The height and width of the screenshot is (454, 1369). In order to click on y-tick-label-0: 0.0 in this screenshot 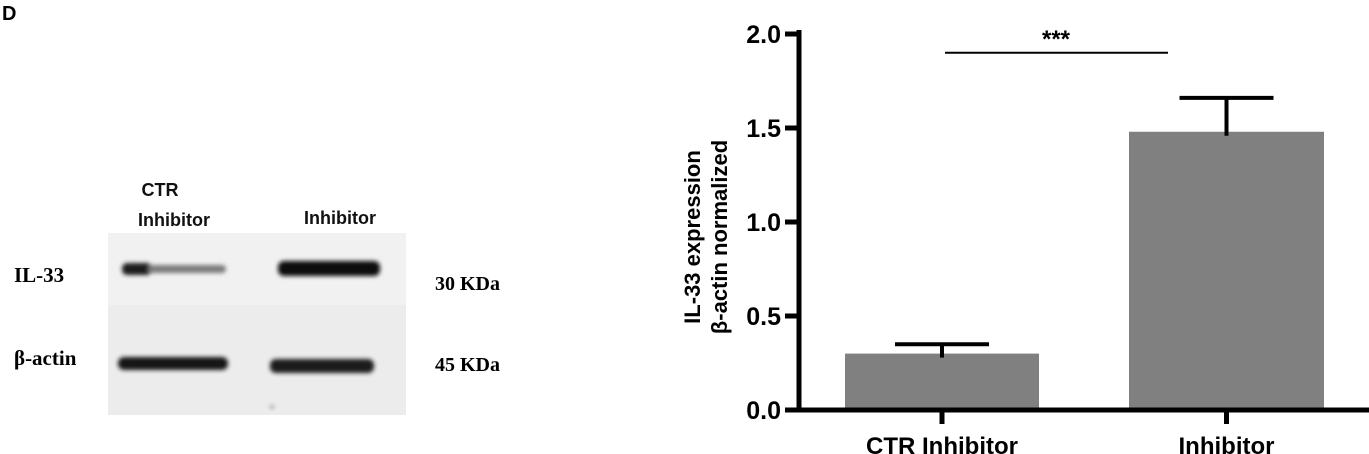, I will do `click(763, 411)`.